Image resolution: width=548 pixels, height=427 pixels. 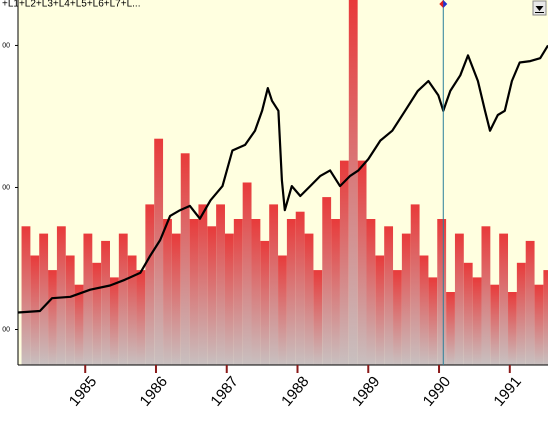 What do you see at coordinates (224, 391) in the screenshot?
I see `x-tick-label: 1987` at bounding box center [224, 391].